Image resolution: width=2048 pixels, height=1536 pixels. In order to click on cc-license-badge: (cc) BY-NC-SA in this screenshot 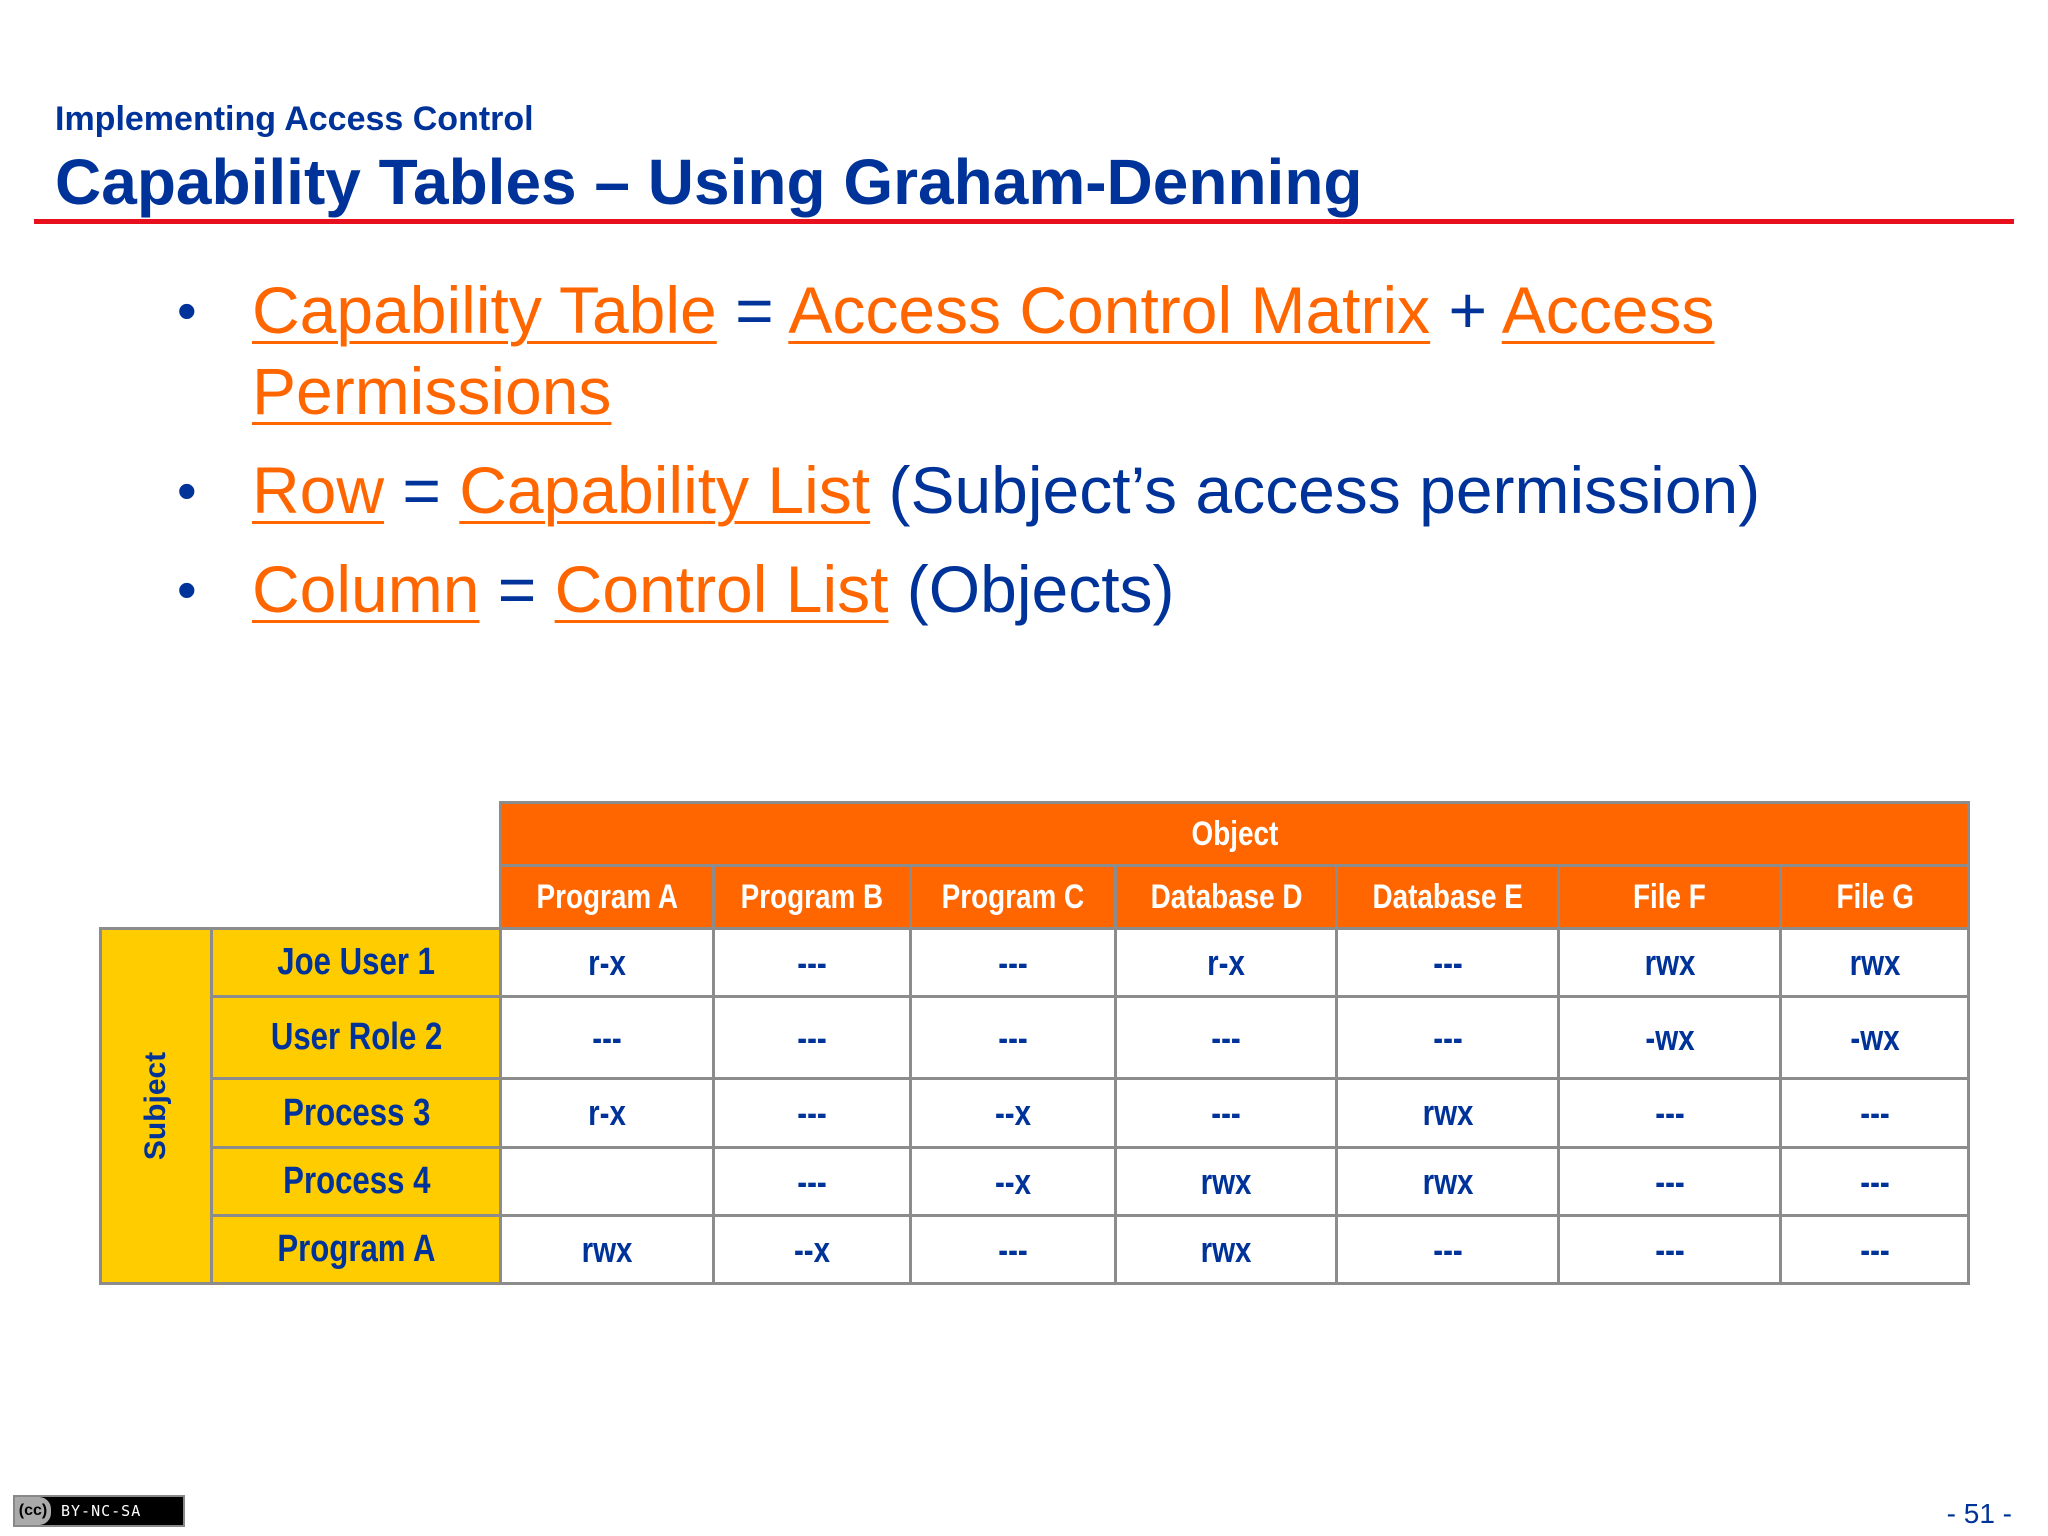, I will do `click(99, 1511)`.